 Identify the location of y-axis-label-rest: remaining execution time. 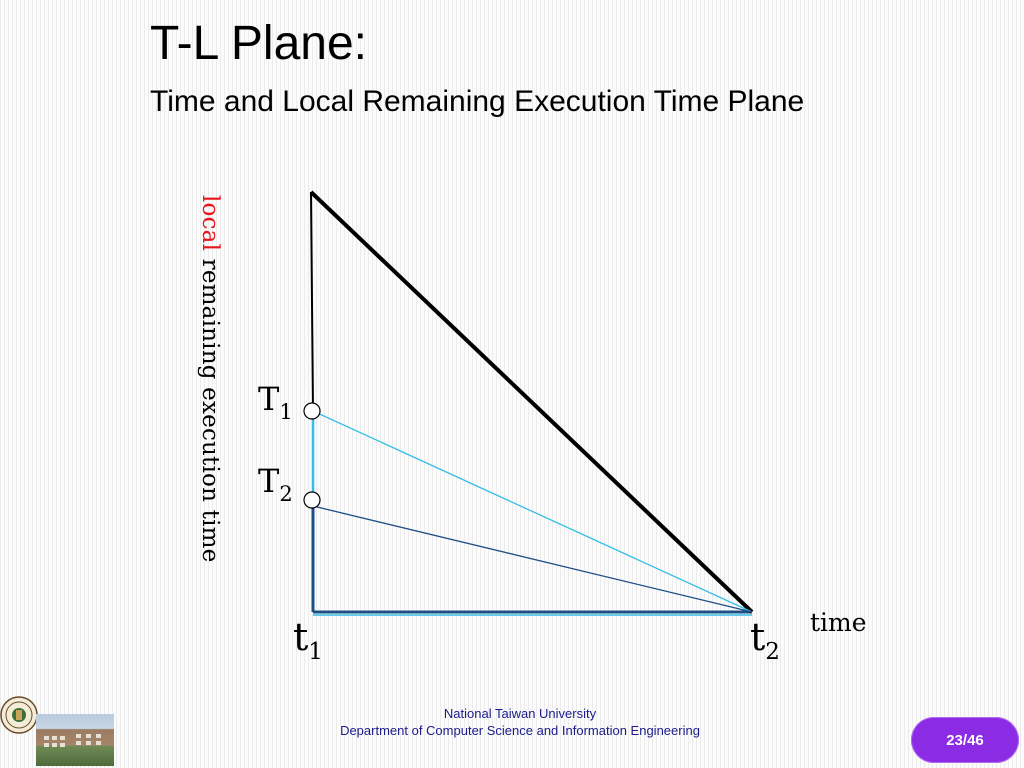
(210, 407).